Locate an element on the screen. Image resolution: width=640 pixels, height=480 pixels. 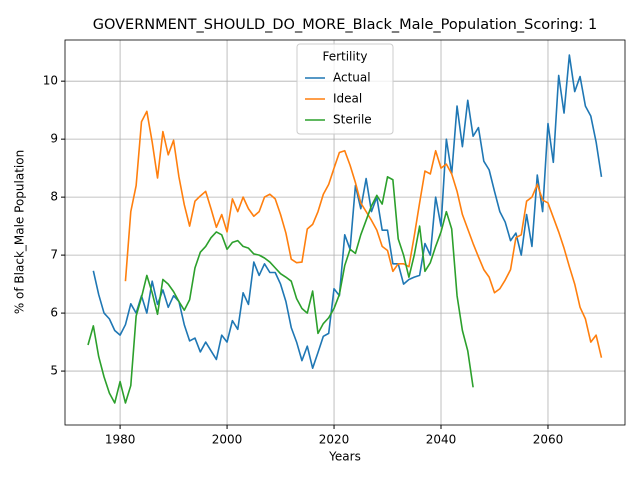
y-tick-label: 10 is located at coordinates (50, 81).